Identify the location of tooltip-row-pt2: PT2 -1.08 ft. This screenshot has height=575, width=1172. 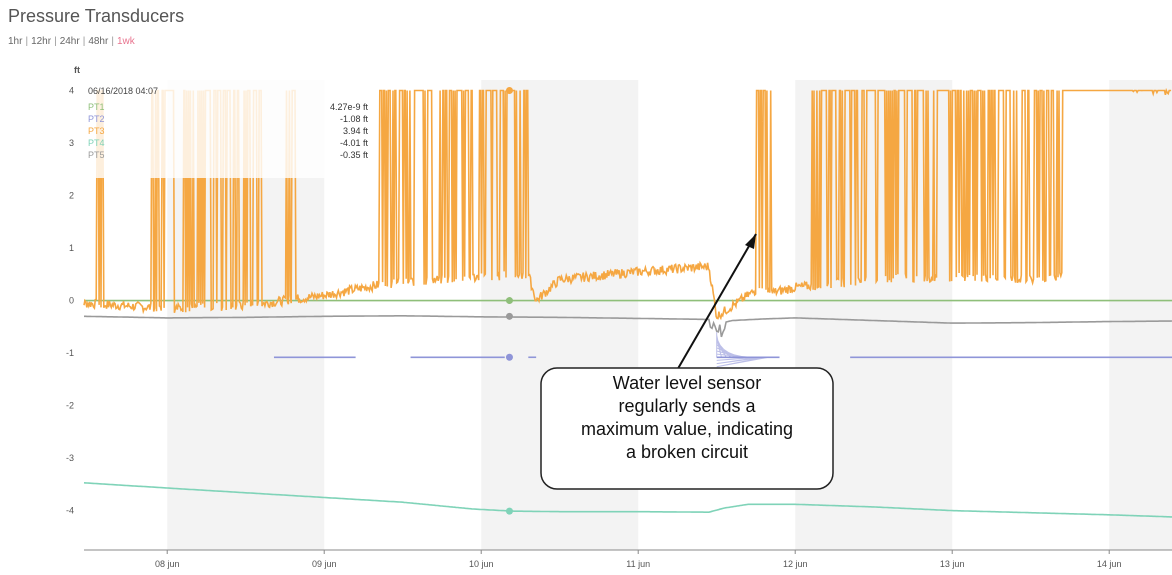
(228, 121).